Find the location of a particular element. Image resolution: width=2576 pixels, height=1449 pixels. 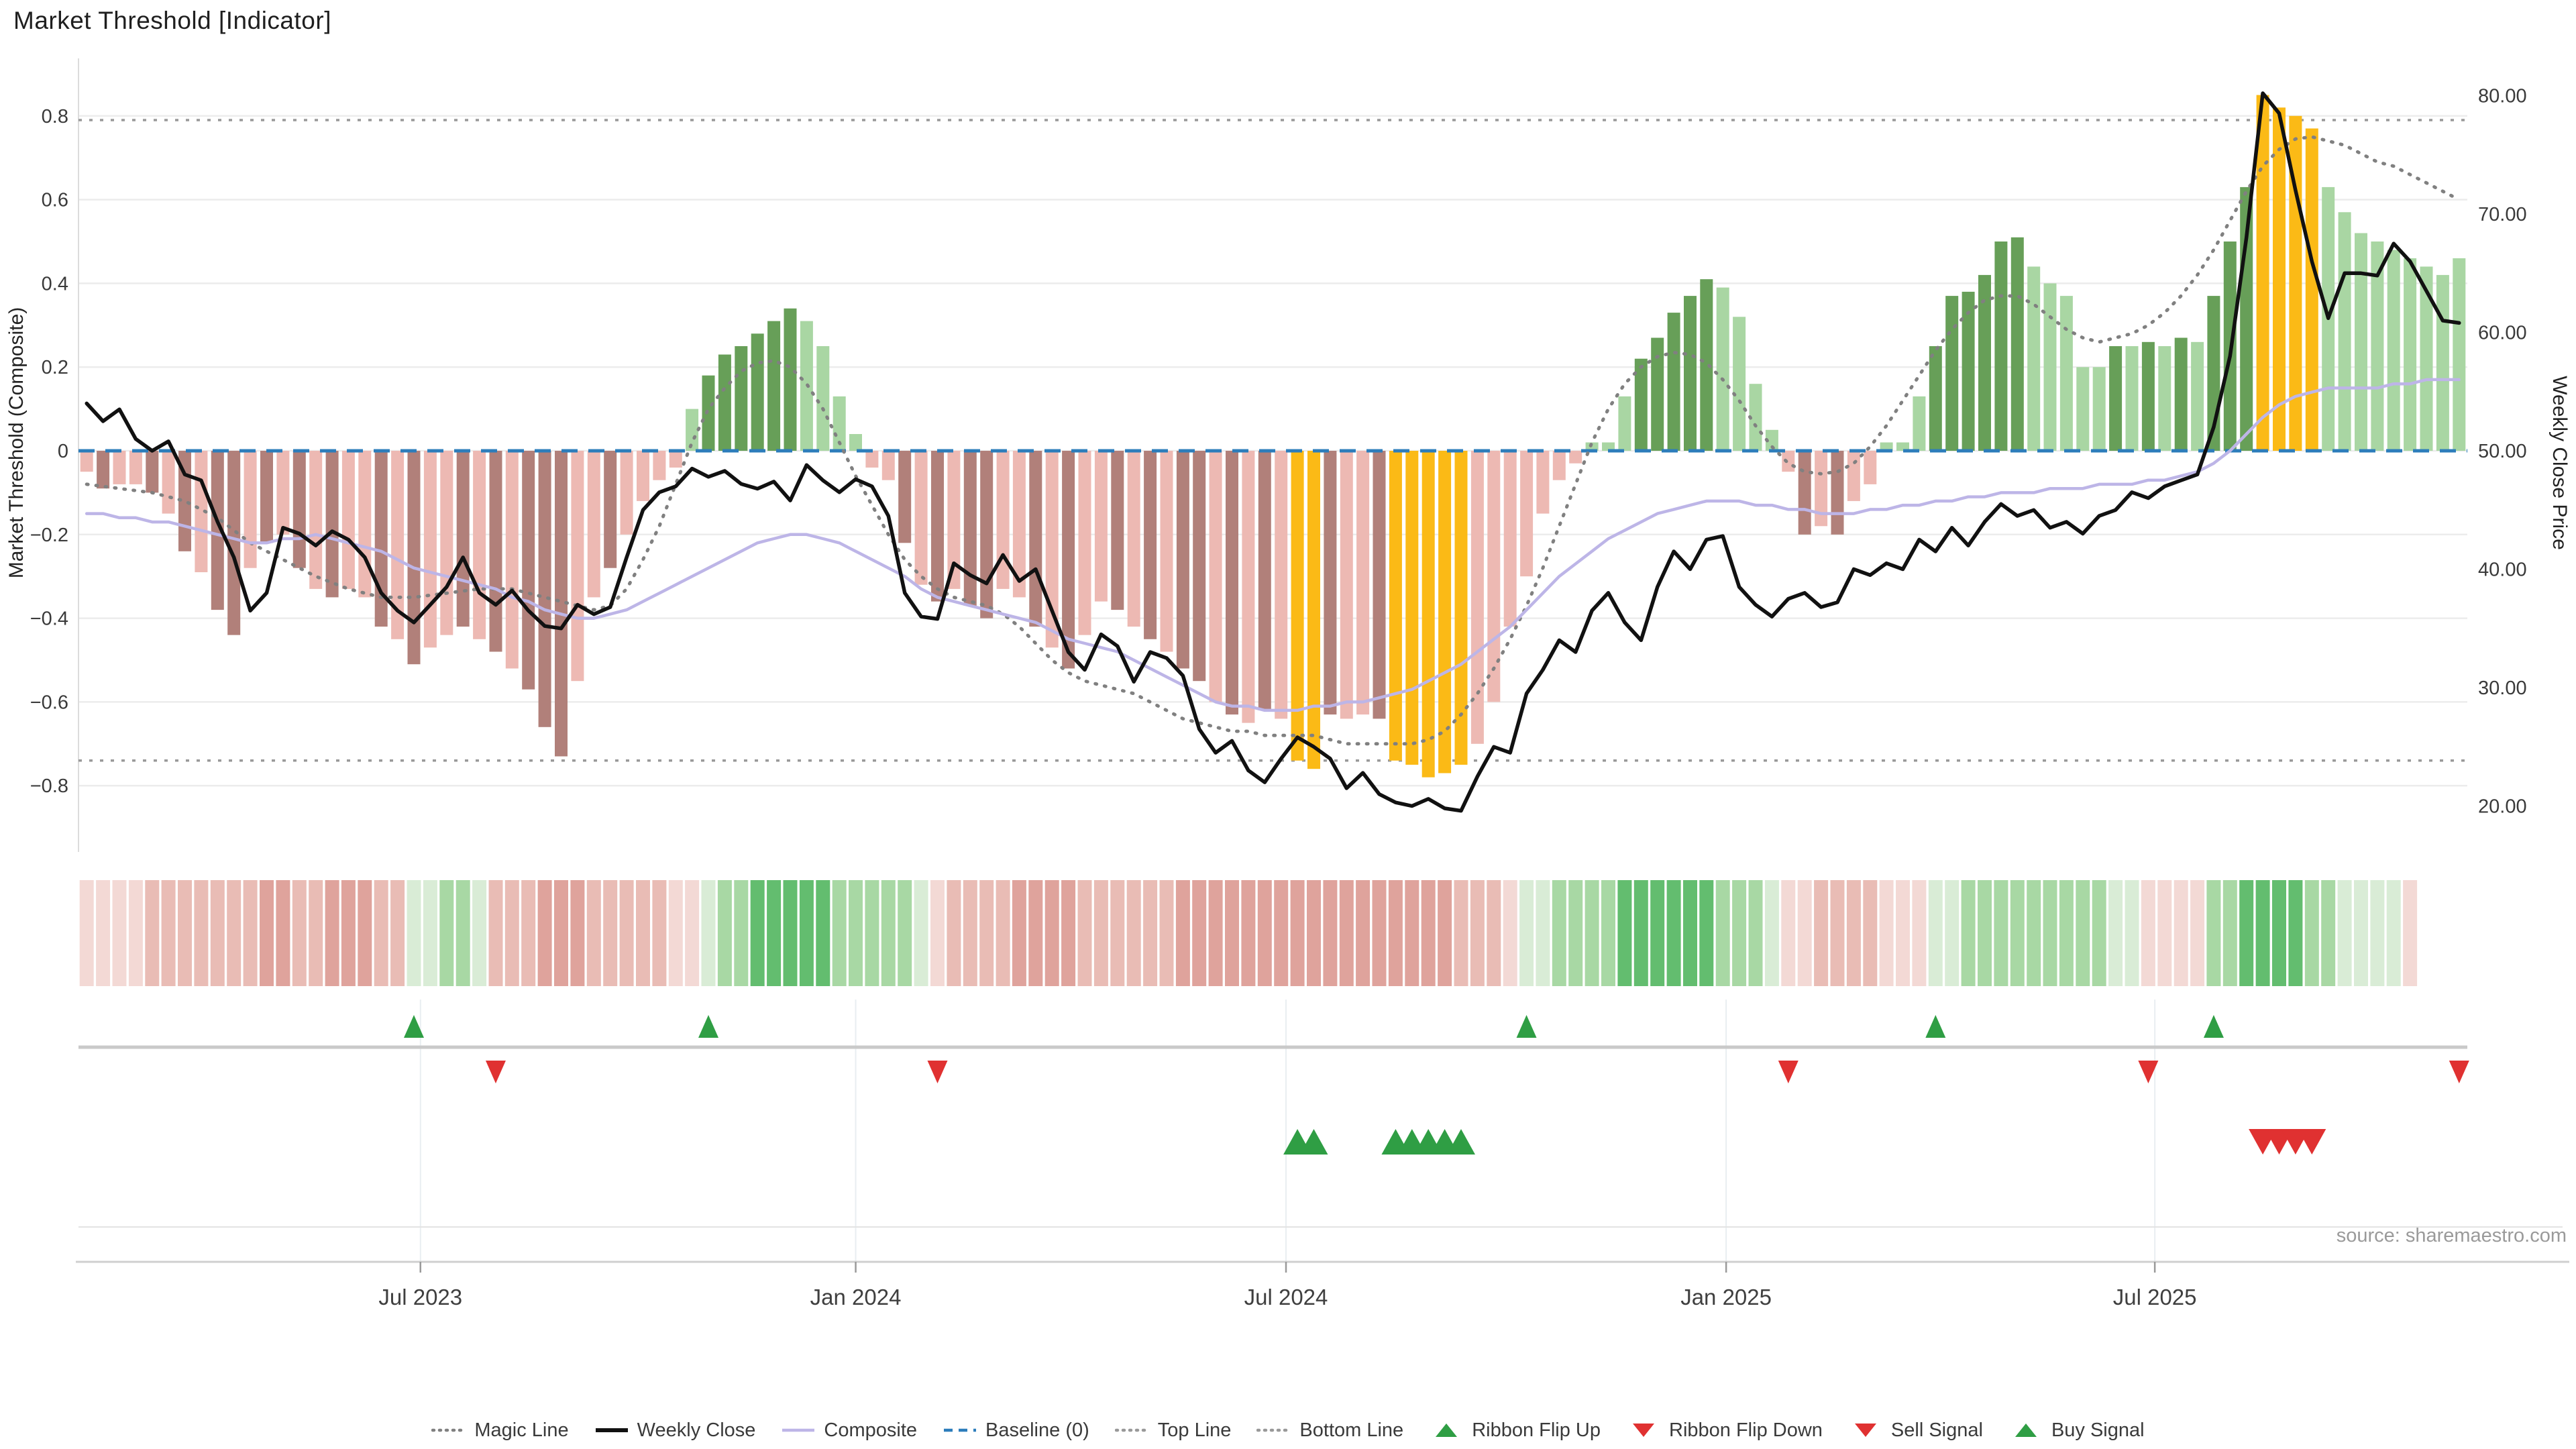

right-axis-tick: 30.00 is located at coordinates (2502, 688).